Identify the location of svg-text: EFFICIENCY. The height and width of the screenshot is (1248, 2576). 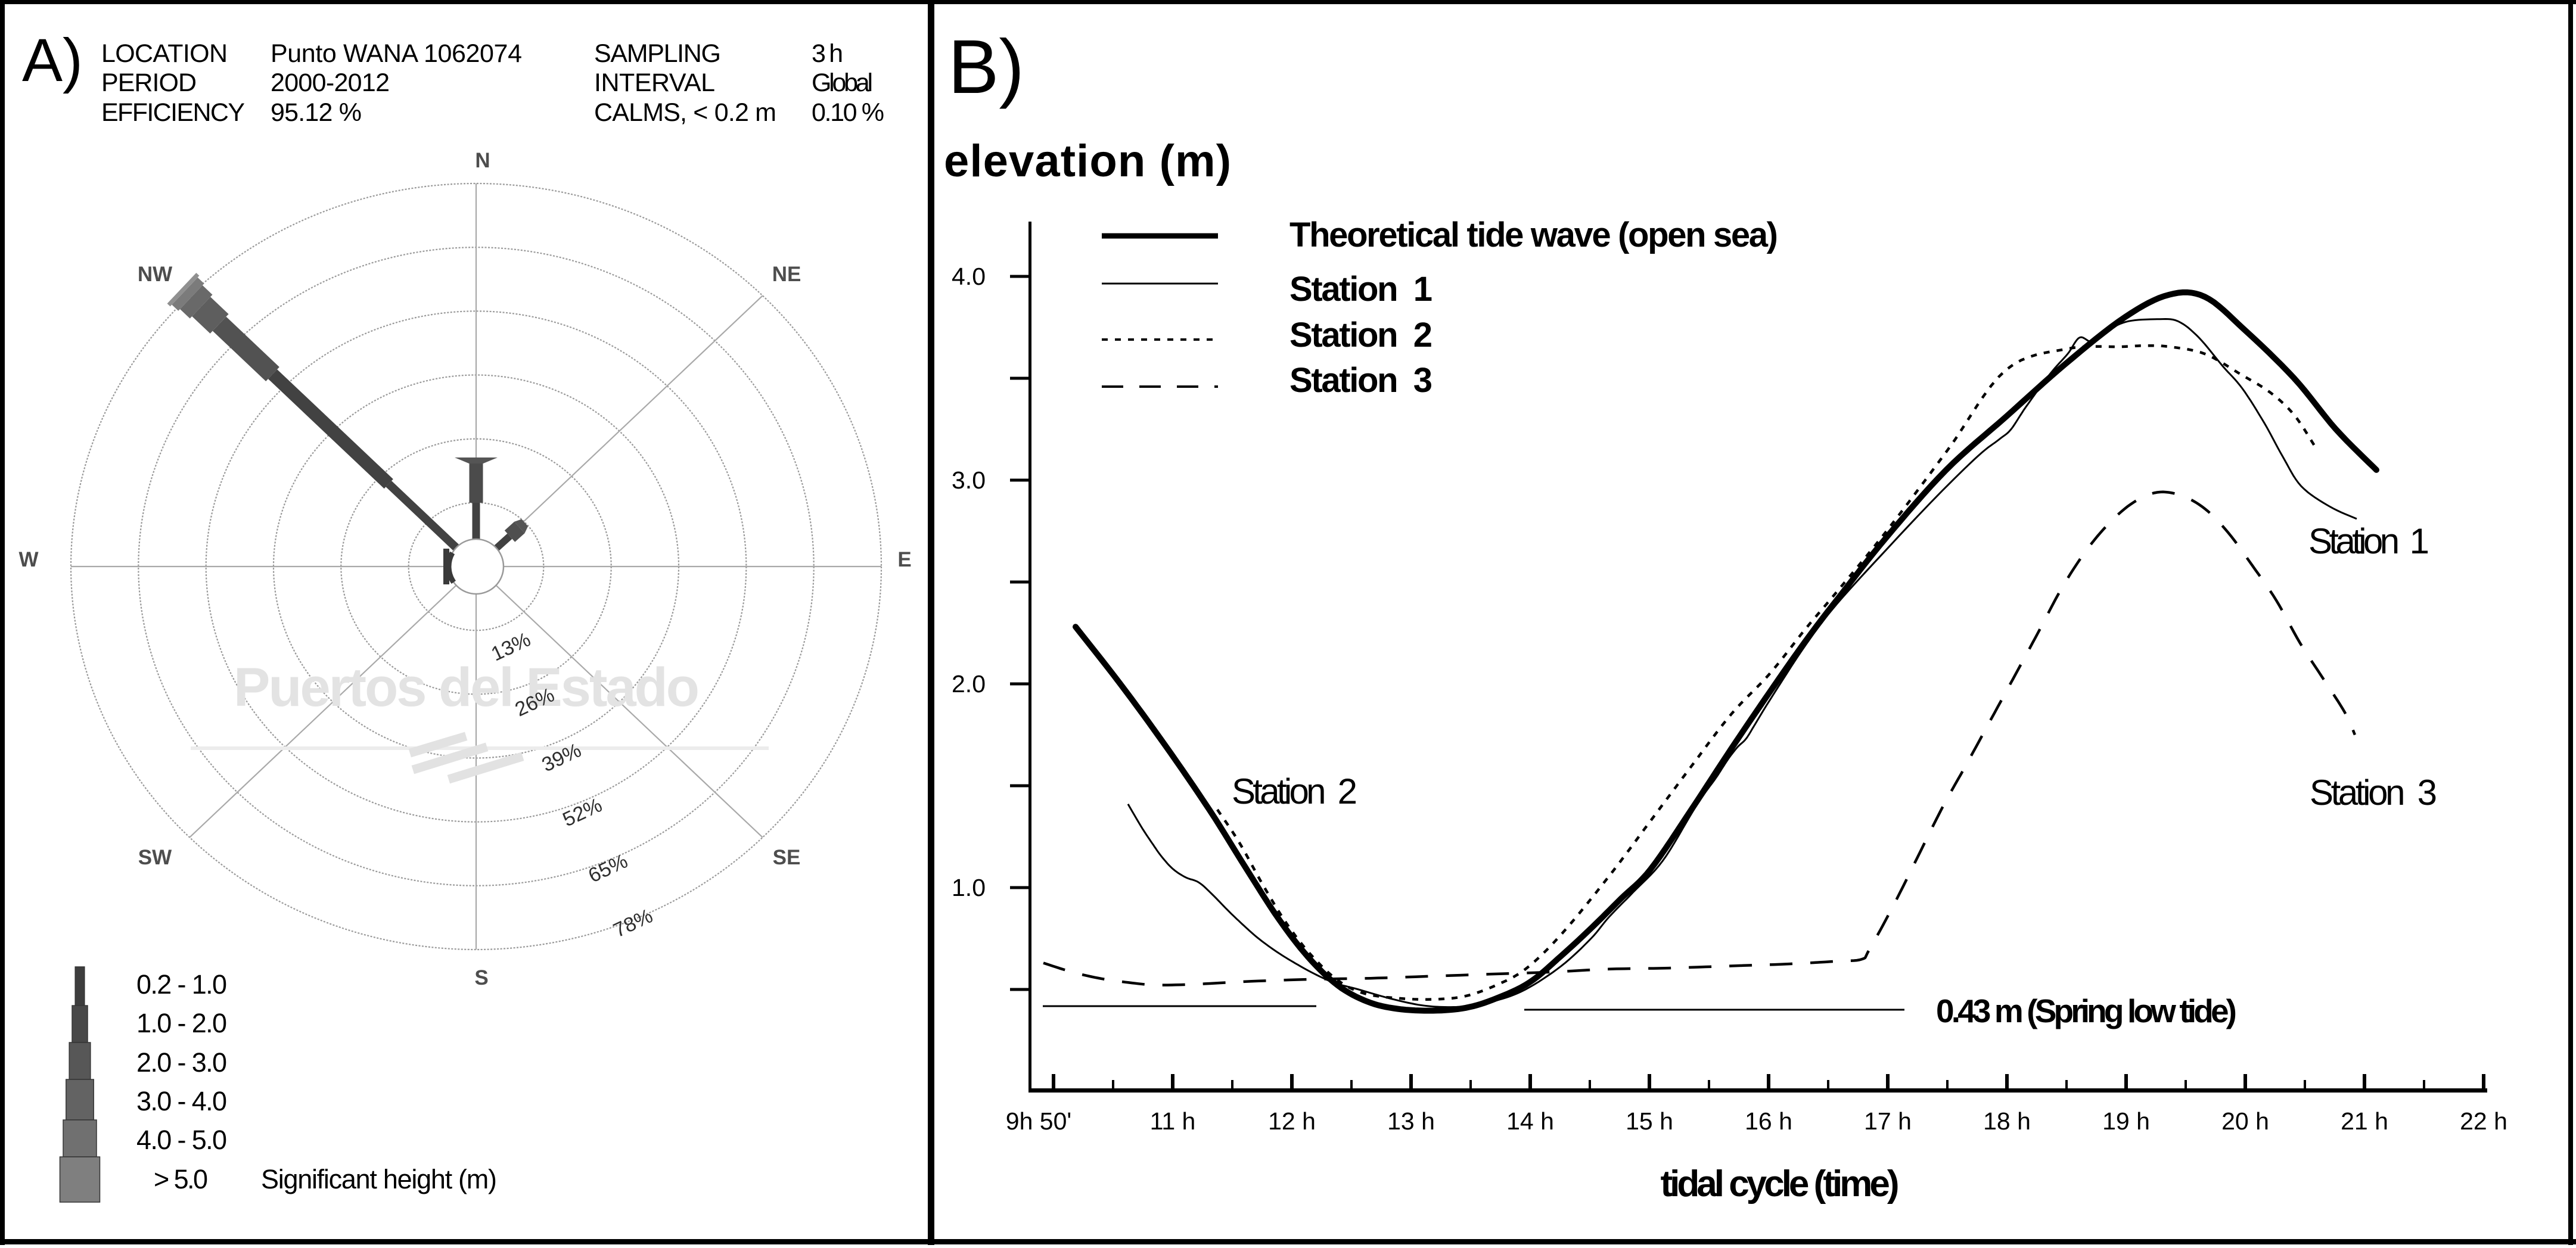
(173, 112).